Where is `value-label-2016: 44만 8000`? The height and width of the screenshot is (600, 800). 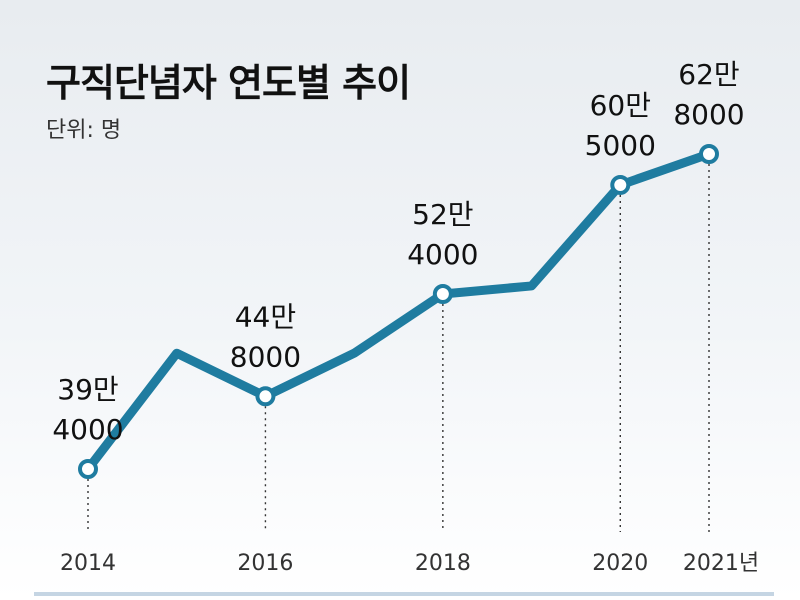 value-label-2016: 44만 8000 is located at coordinates (265, 336).